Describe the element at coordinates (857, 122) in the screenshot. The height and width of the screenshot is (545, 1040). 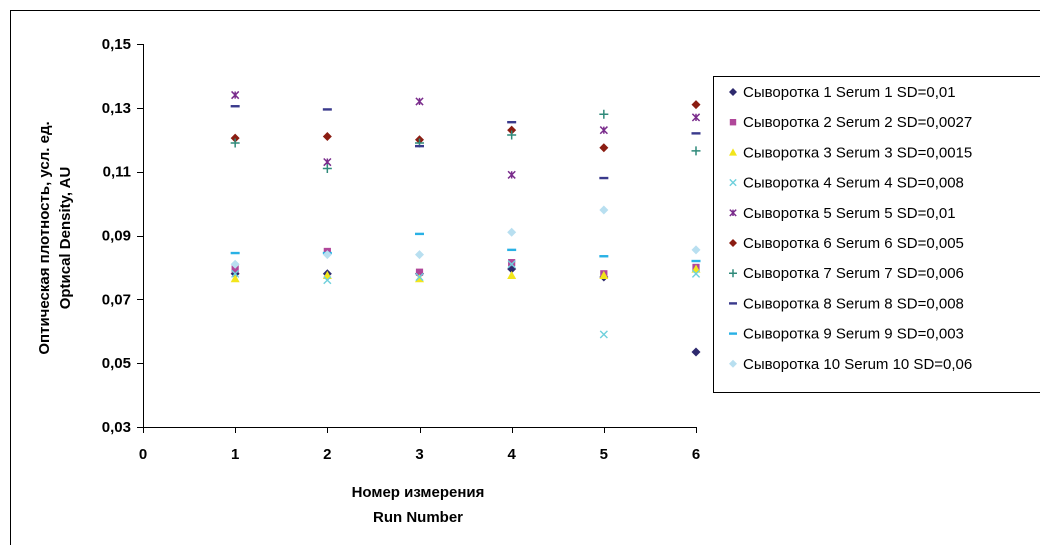
I see `legend-label: Сыворотка 2 Serum 2 SD=0,0027` at that location.